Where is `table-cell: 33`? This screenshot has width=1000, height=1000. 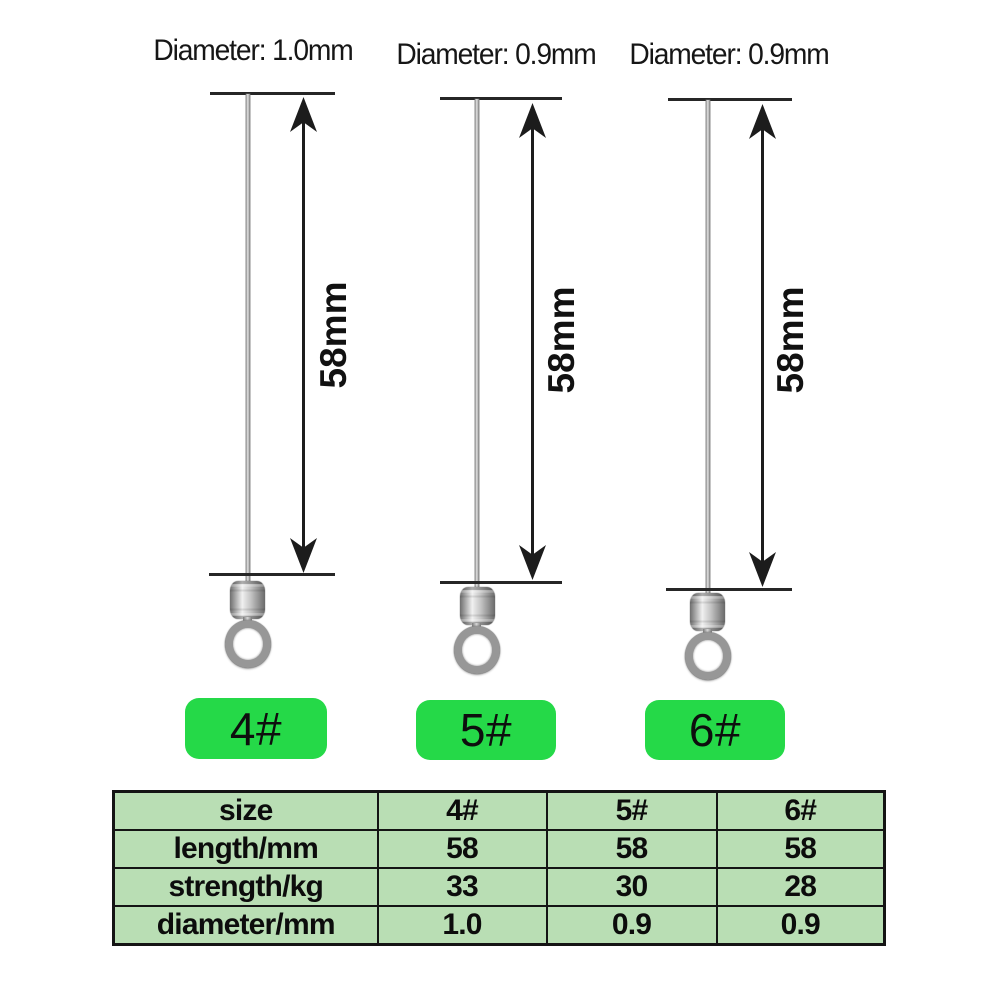 table-cell: 33 is located at coordinates (462, 887).